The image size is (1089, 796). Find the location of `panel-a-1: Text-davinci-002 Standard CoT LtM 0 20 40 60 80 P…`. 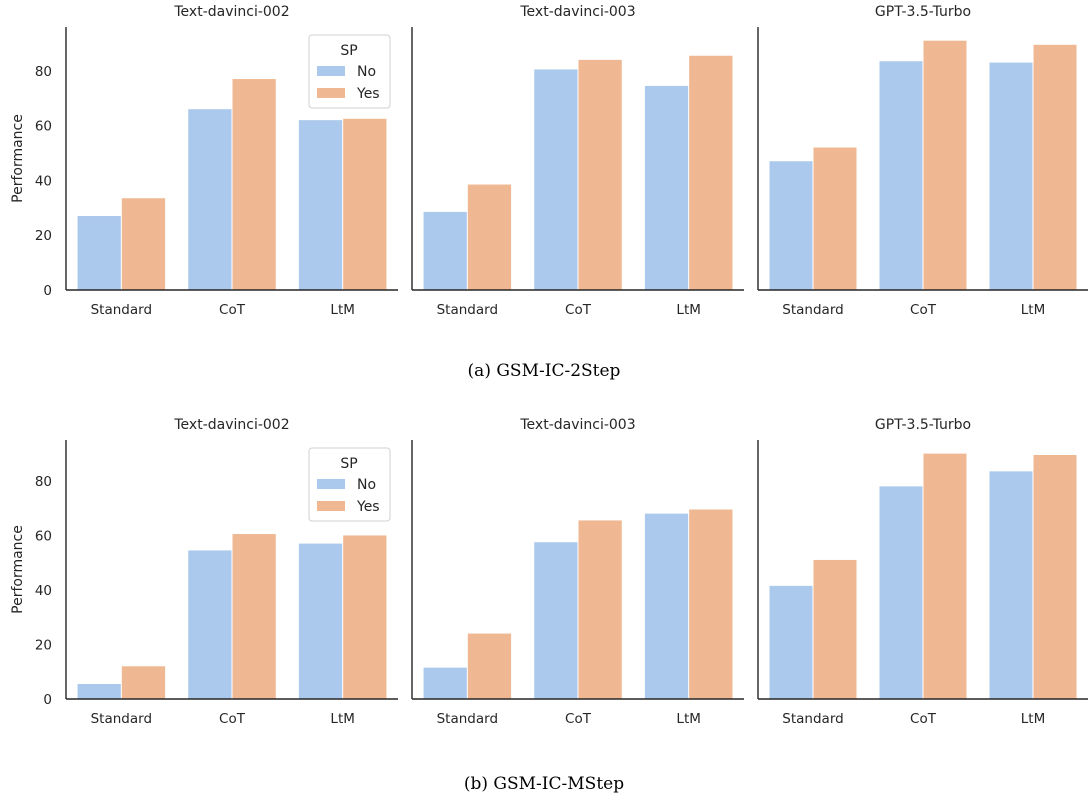

panel-a-1: Text-davinci-002 Standard CoT LtM 0 20 40 60 80 P… is located at coordinates (204, 161).